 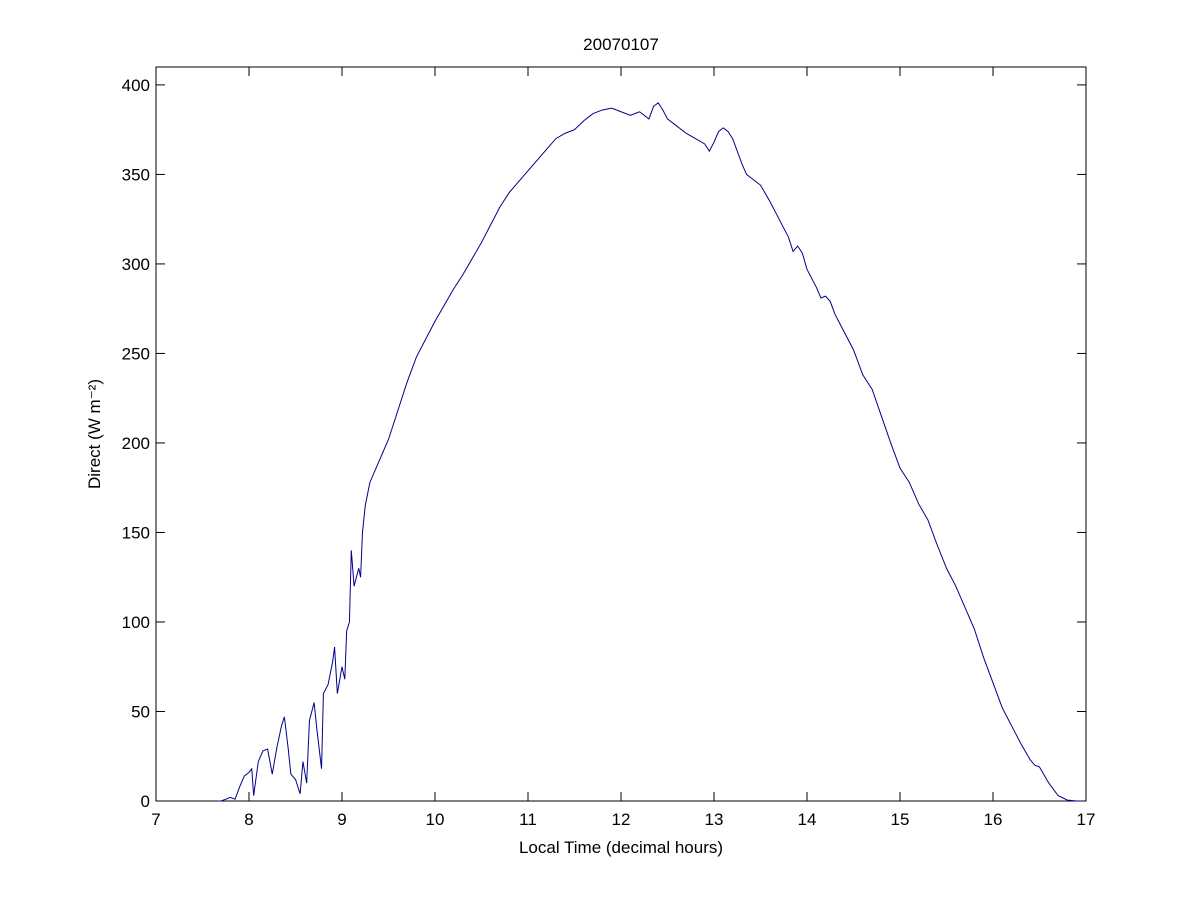 What do you see at coordinates (341, 819) in the screenshot?
I see `x-tick-label: 9` at bounding box center [341, 819].